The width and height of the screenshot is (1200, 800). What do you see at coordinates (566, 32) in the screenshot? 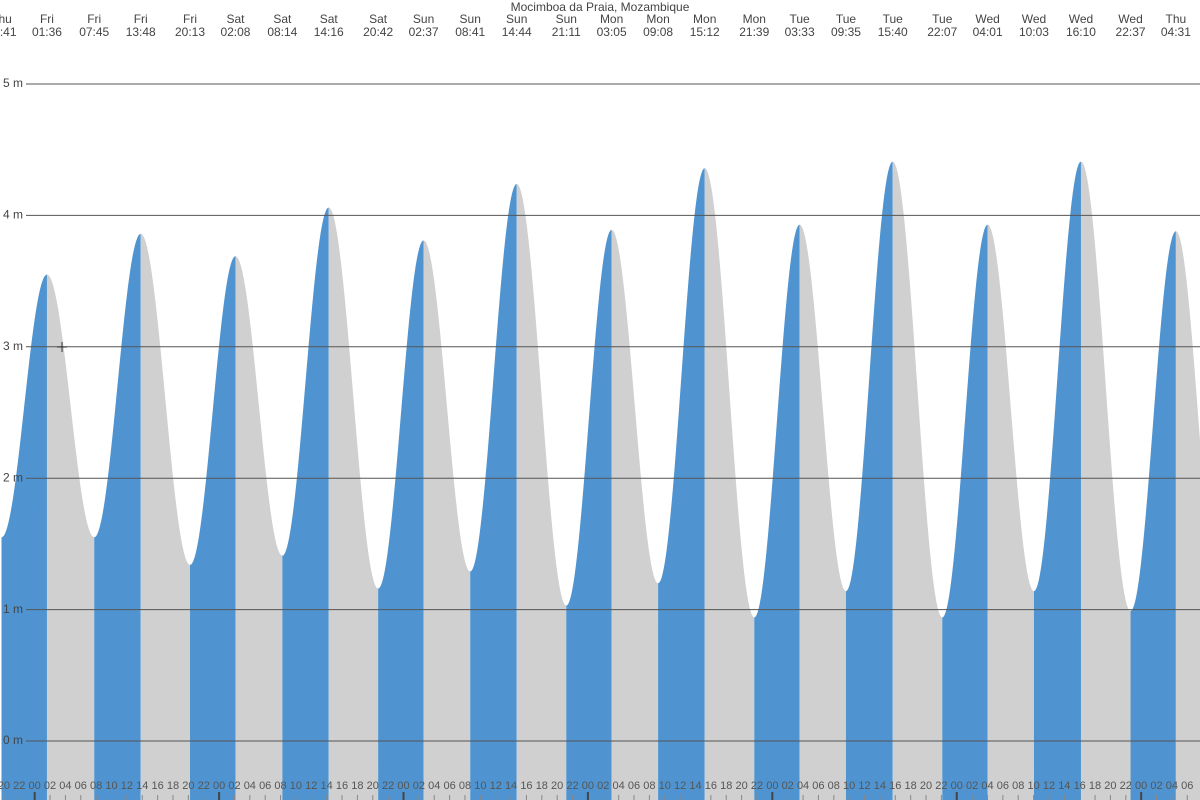
I see `extreme-time: 21:11` at bounding box center [566, 32].